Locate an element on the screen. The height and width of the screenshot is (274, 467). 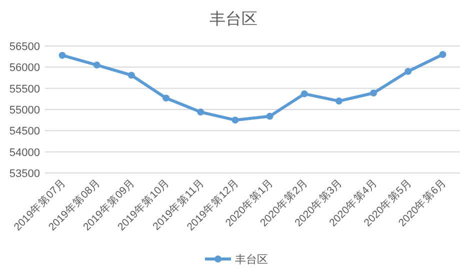
y-tick-label: 55000 is located at coordinates (24, 110).